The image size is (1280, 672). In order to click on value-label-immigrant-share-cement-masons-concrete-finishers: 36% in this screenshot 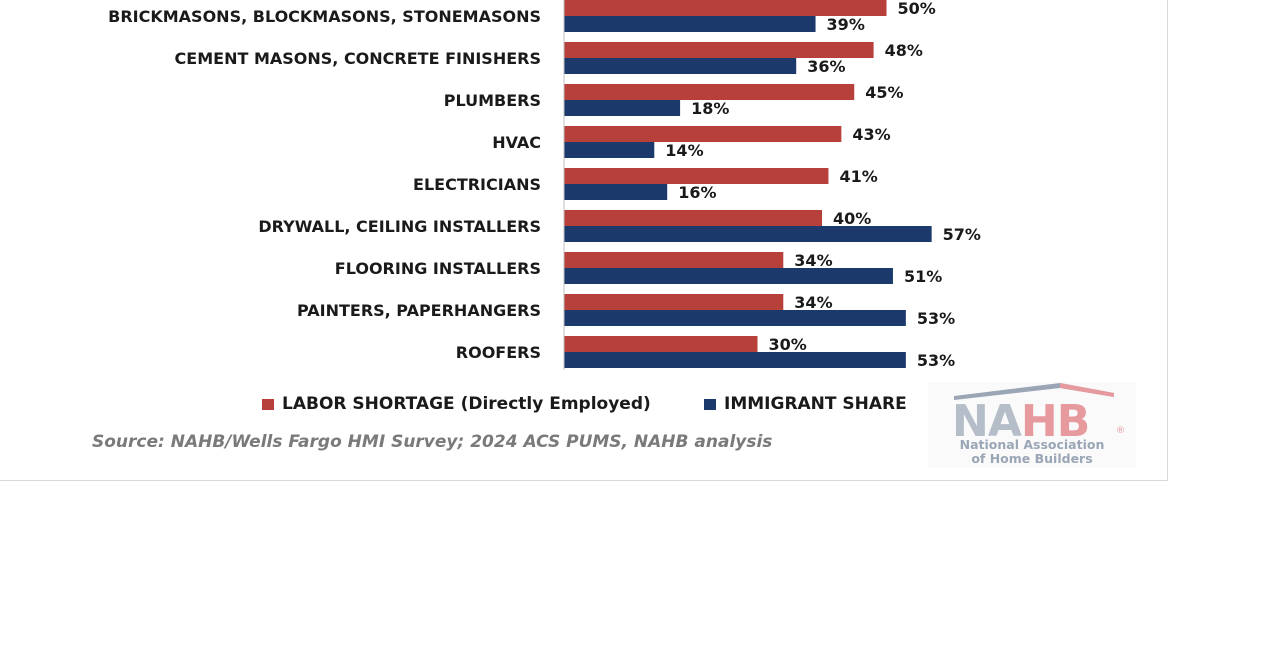, I will do `click(826, 66)`.